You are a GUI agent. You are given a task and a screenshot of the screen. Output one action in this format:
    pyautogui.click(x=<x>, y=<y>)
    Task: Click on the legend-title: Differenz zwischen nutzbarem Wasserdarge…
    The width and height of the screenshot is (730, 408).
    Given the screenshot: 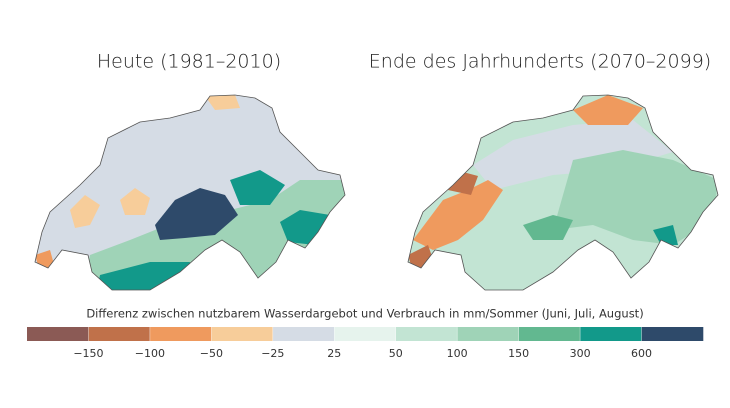 What is the action you would take?
    pyautogui.click(x=364, y=314)
    